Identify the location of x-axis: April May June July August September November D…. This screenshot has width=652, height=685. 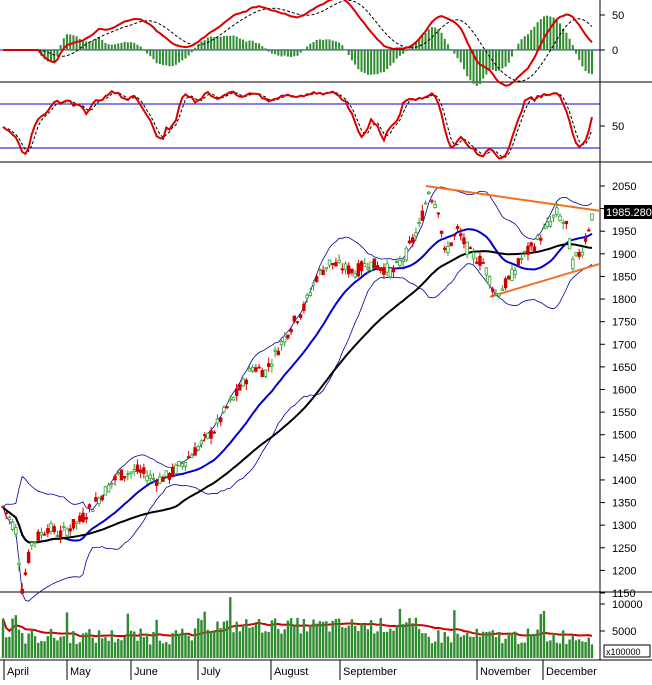
(300, 670).